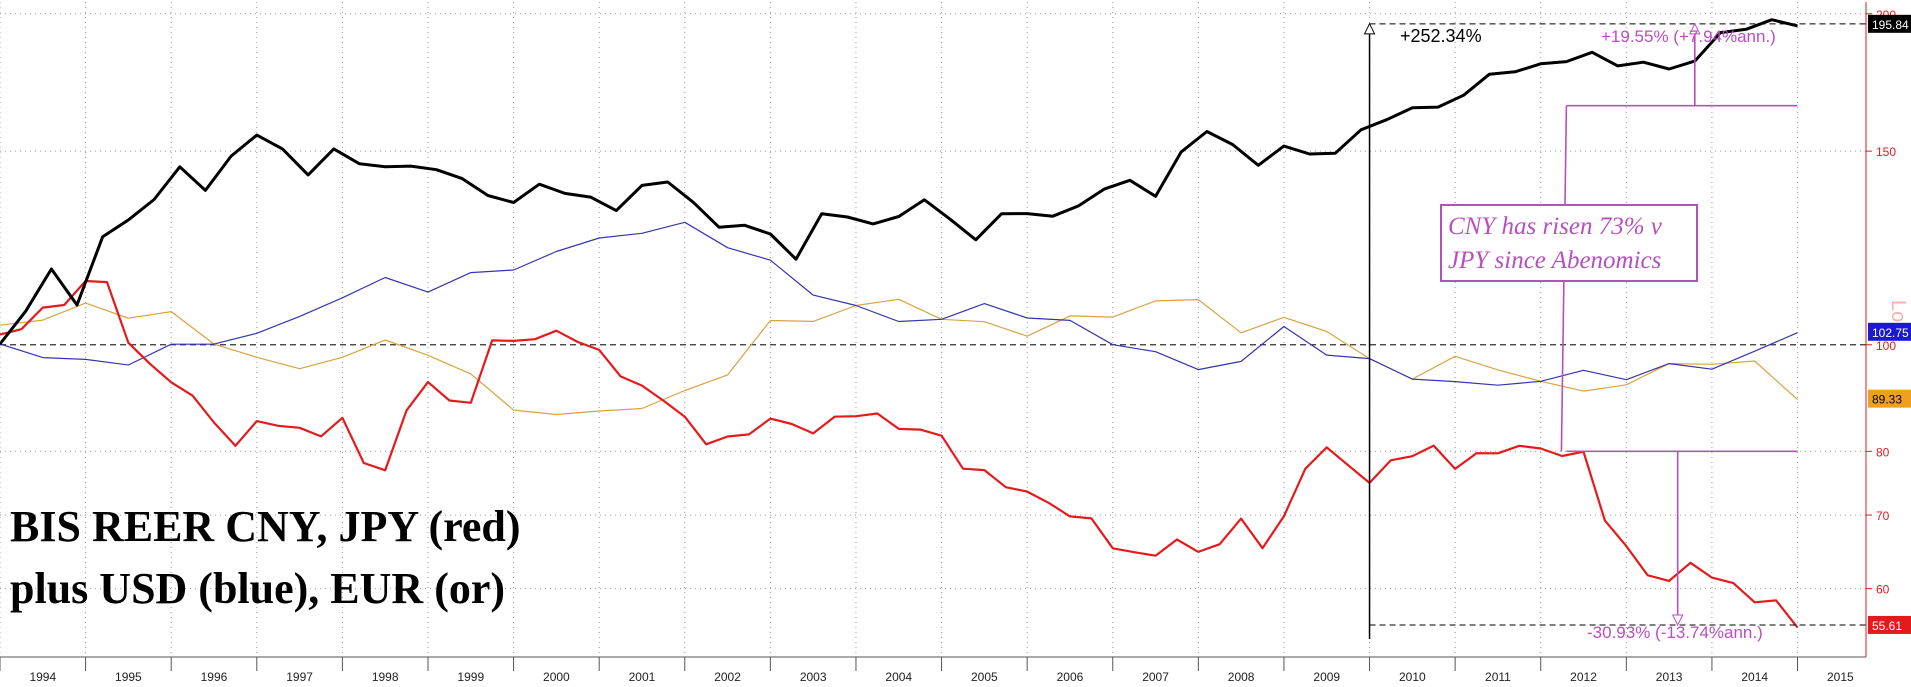 The image size is (1911, 687). Describe the element at coordinates (1369, 28) in the screenshot. I see `cny-change-arrowhead` at that location.